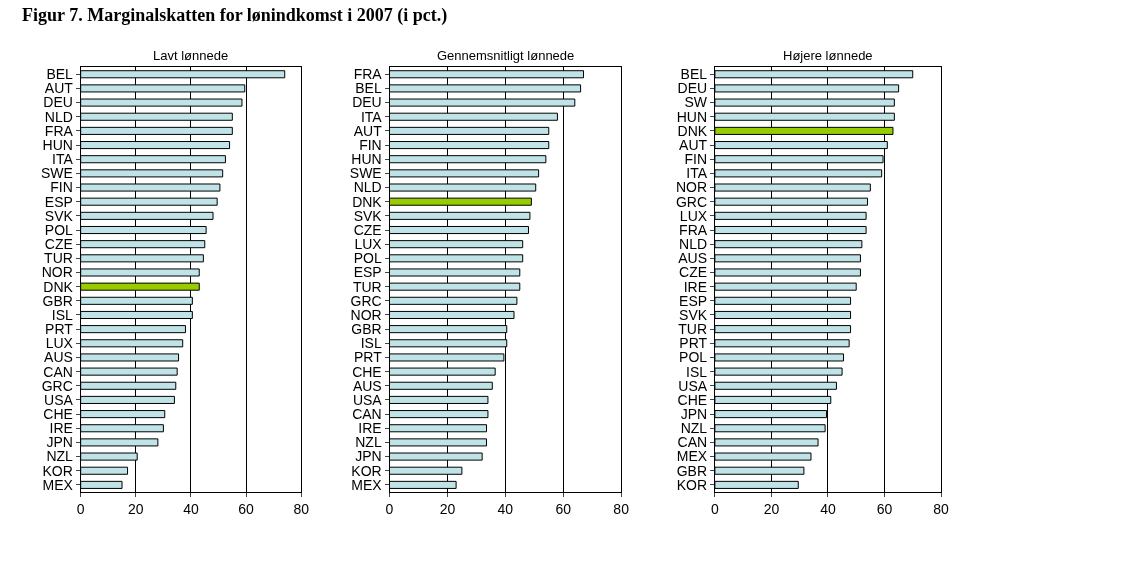 The width and height of the screenshot is (1143, 581). What do you see at coordinates (235, 15) in the screenshot?
I see `text: Figur 7. Marginalskatten for lønindkomst i 2007 (i pct.)` at bounding box center [235, 15].